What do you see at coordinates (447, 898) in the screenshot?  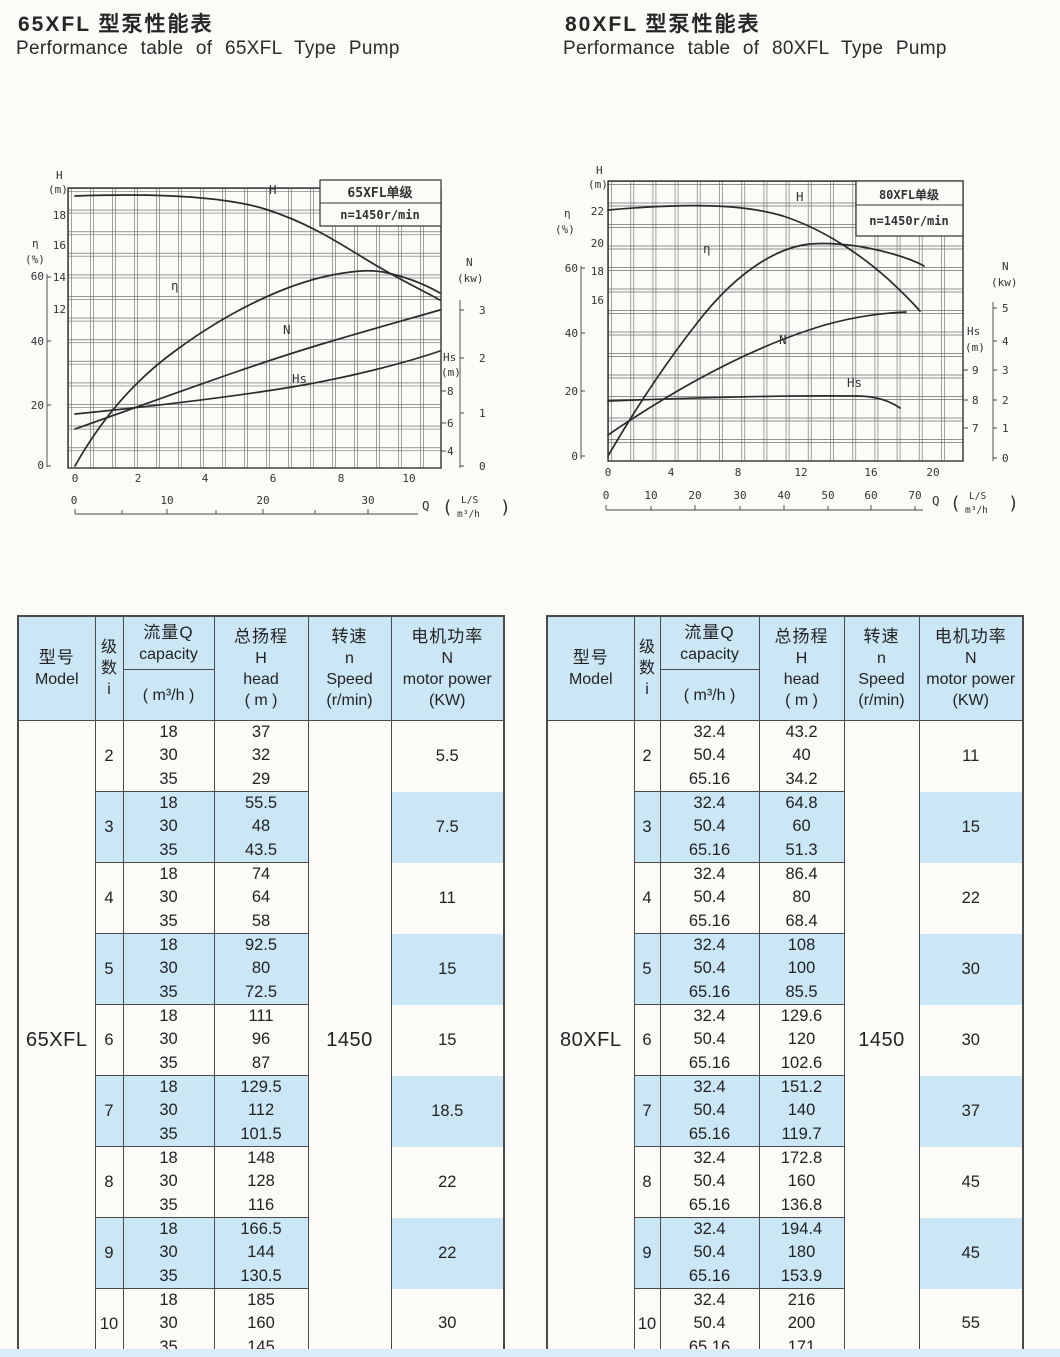 I see `power-cell: 11` at bounding box center [447, 898].